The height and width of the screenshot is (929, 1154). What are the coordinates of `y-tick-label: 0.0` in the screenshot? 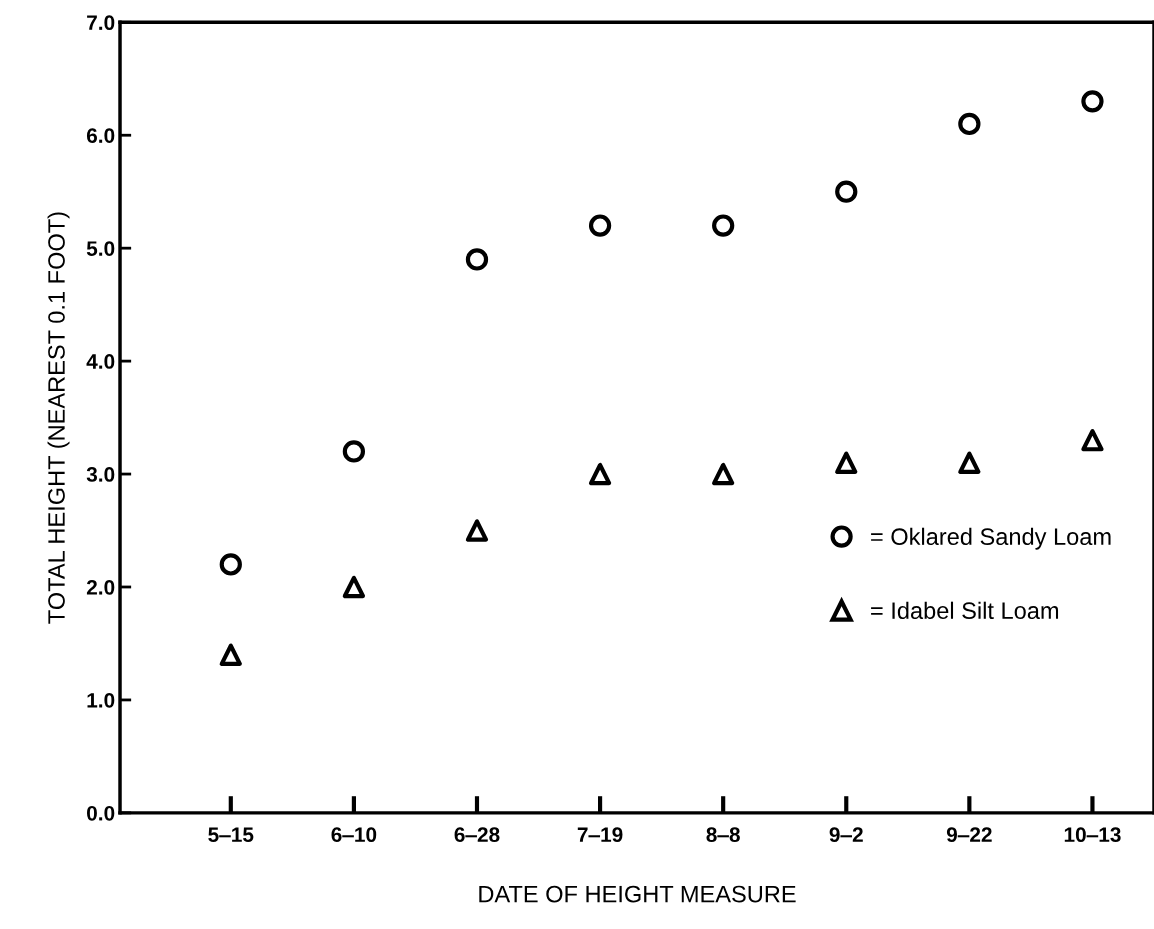 It's located at (101, 813).